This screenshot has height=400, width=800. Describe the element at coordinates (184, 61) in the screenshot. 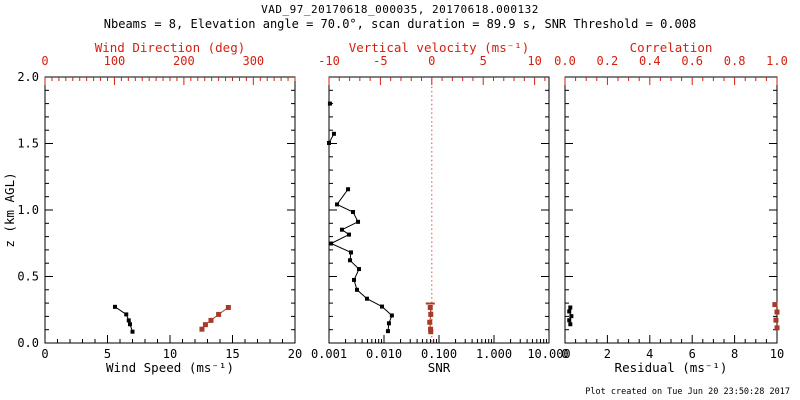

I see `svg-text: 200` at that location.